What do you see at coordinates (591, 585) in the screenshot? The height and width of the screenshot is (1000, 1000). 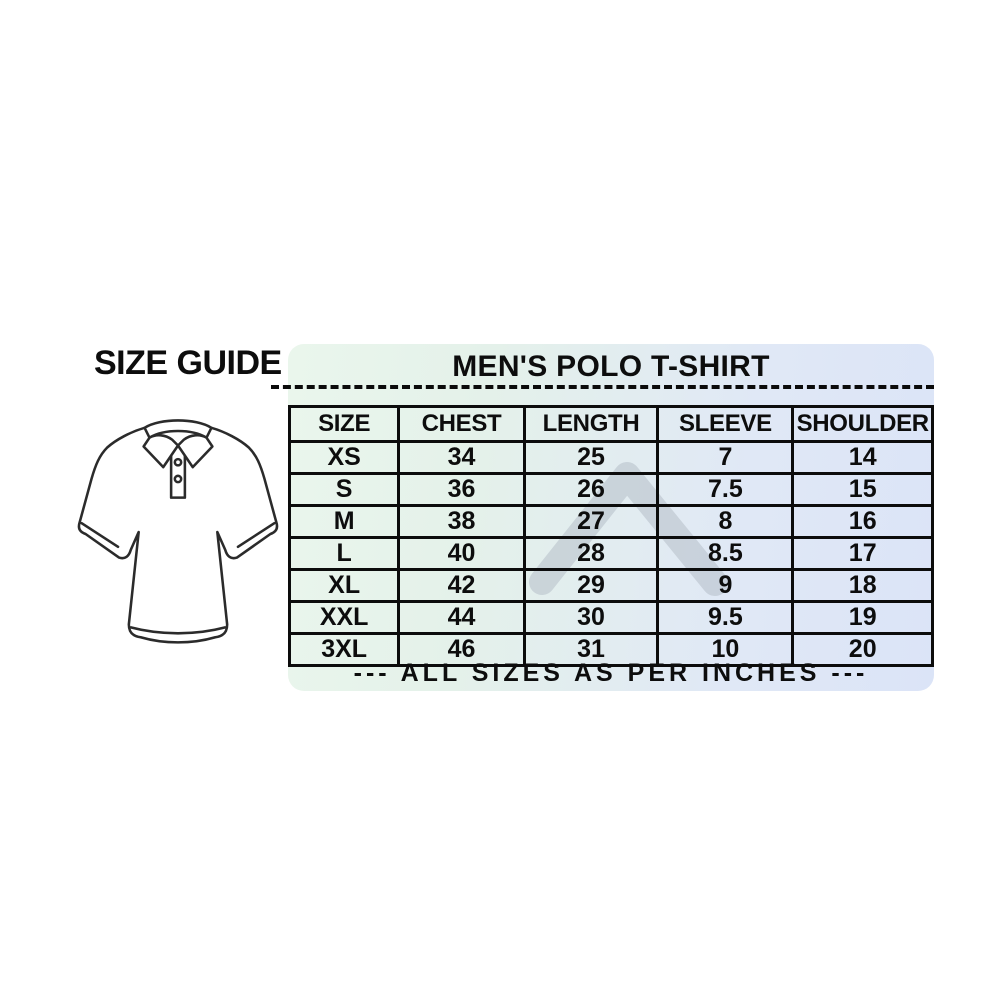 I see `length-cell: 29` at bounding box center [591, 585].